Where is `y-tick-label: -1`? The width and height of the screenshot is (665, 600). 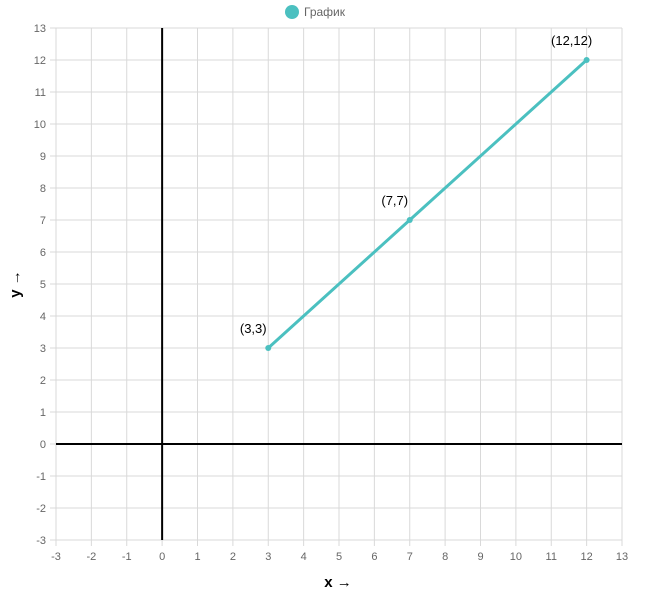
y-tick-label: -1 is located at coordinates (41, 477).